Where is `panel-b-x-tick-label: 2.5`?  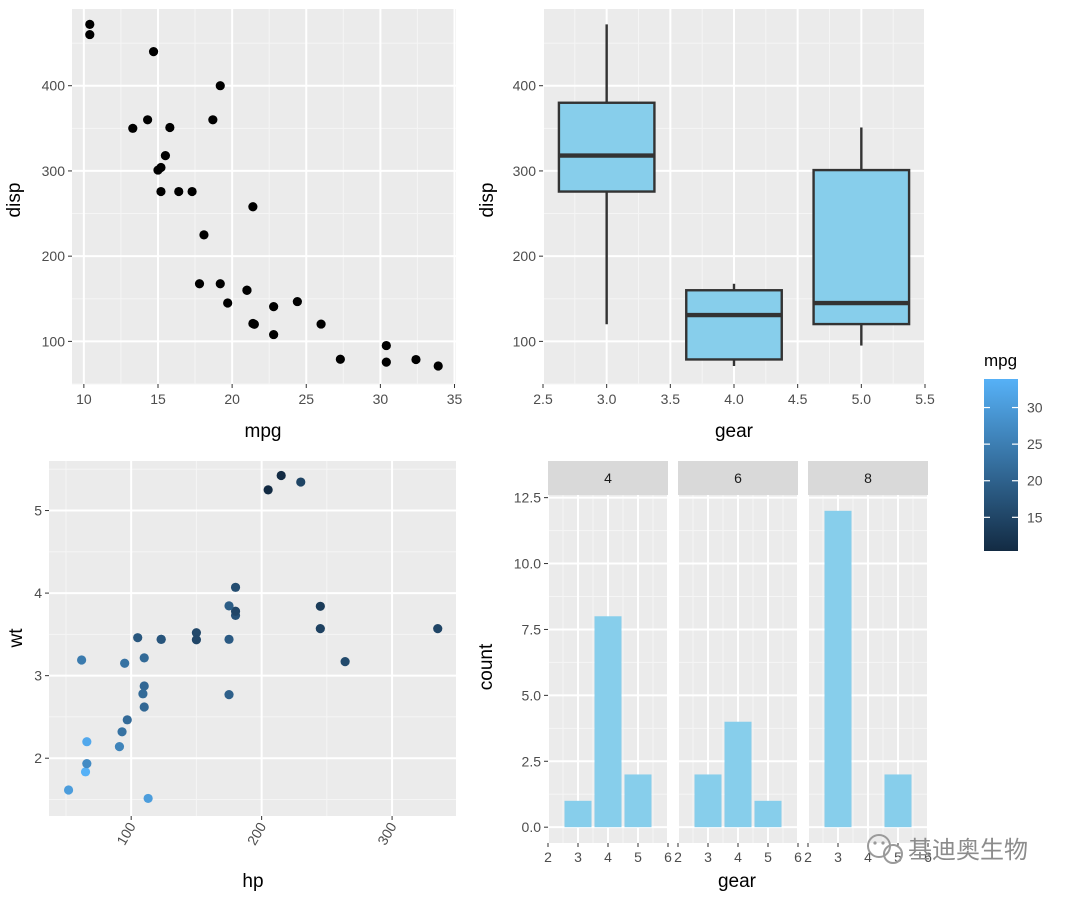 panel-b-x-tick-label: 2.5 is located at coordinates (543, 399).